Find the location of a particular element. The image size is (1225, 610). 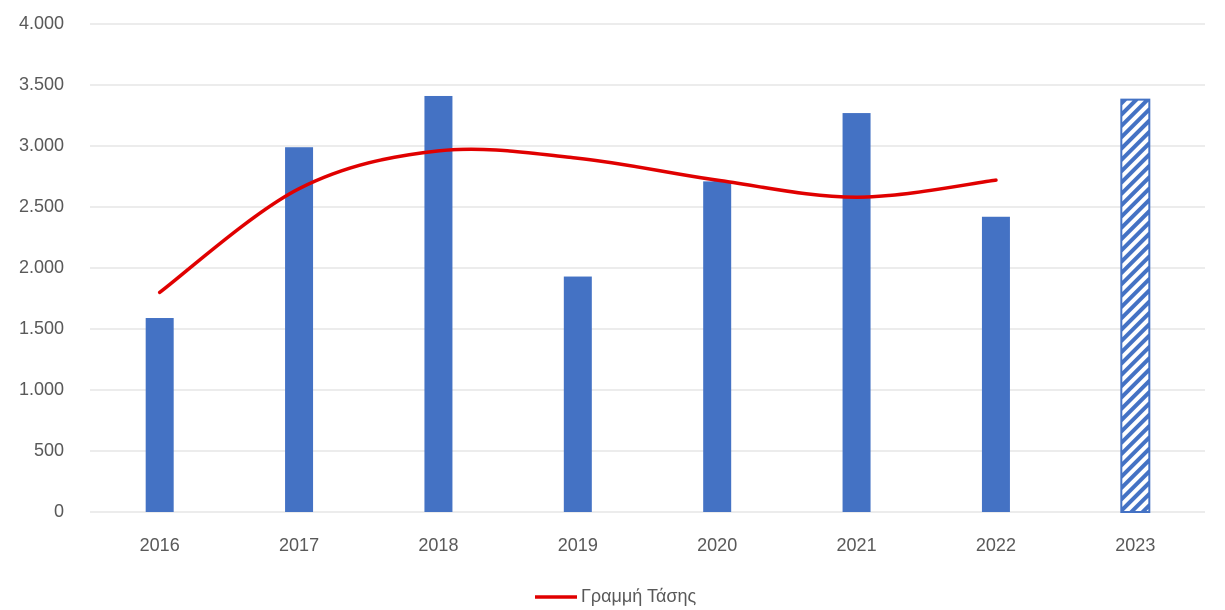

x-tick-label: 2018 is located at coordinates (438, 545).